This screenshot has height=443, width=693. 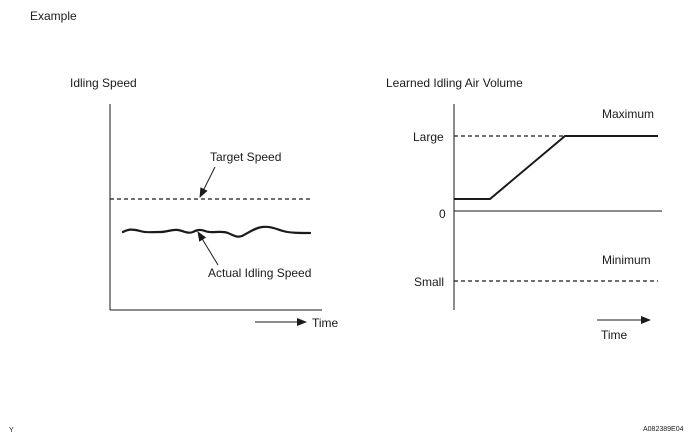 What do you see at coordinates (11, 430) in the screenshot?
I see `footer-left-mark: Y` at bounding box center [11, 430].